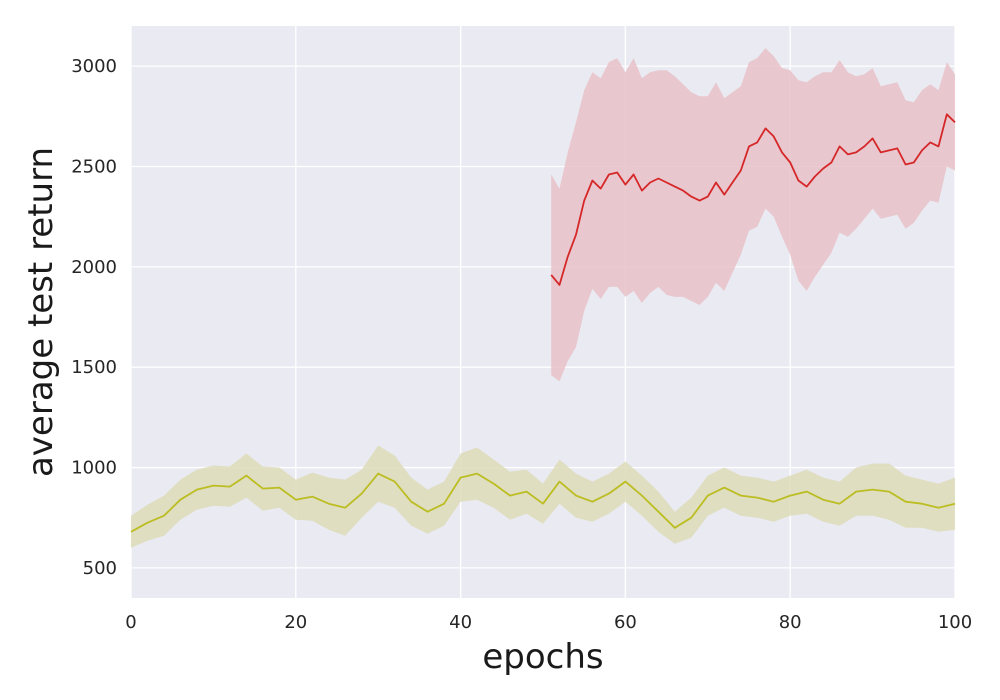 The image size is (1000, 700). I want to click on x-tick-label: 20, so click(295, 622).